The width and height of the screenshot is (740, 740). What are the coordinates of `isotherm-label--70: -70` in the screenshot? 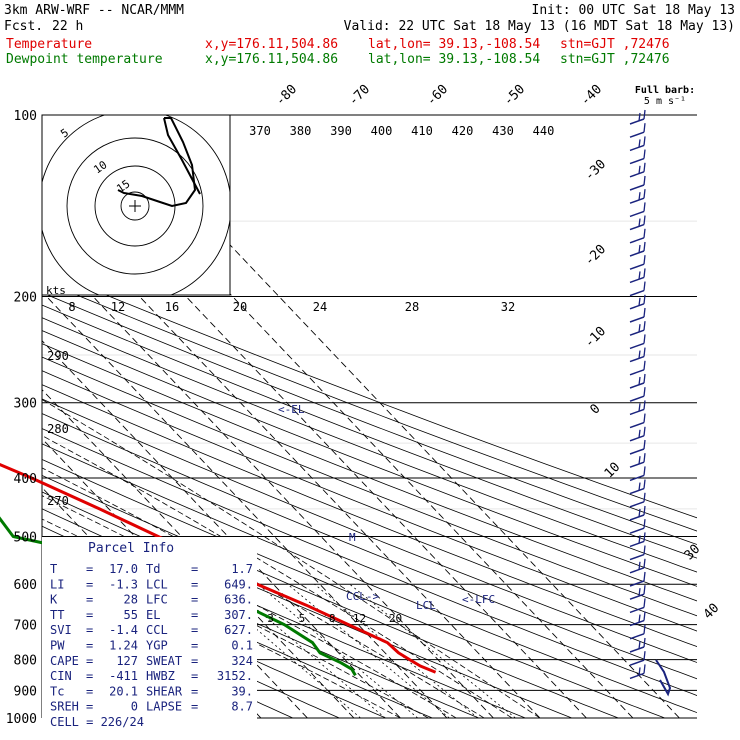 It's located at (359, 95).